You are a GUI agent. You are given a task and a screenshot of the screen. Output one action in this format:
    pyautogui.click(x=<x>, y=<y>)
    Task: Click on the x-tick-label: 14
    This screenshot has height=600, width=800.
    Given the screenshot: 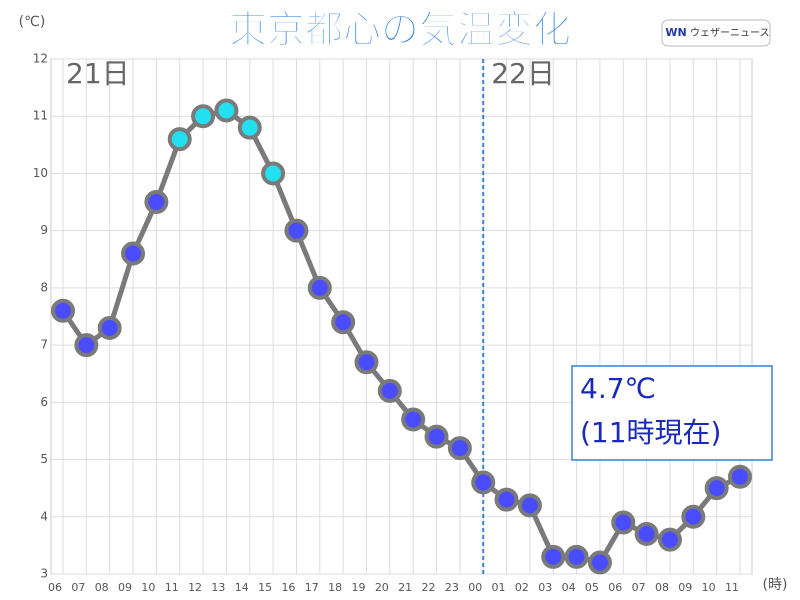 What is the action you would take?
    pyautogui.click(x=242, y=587)
    